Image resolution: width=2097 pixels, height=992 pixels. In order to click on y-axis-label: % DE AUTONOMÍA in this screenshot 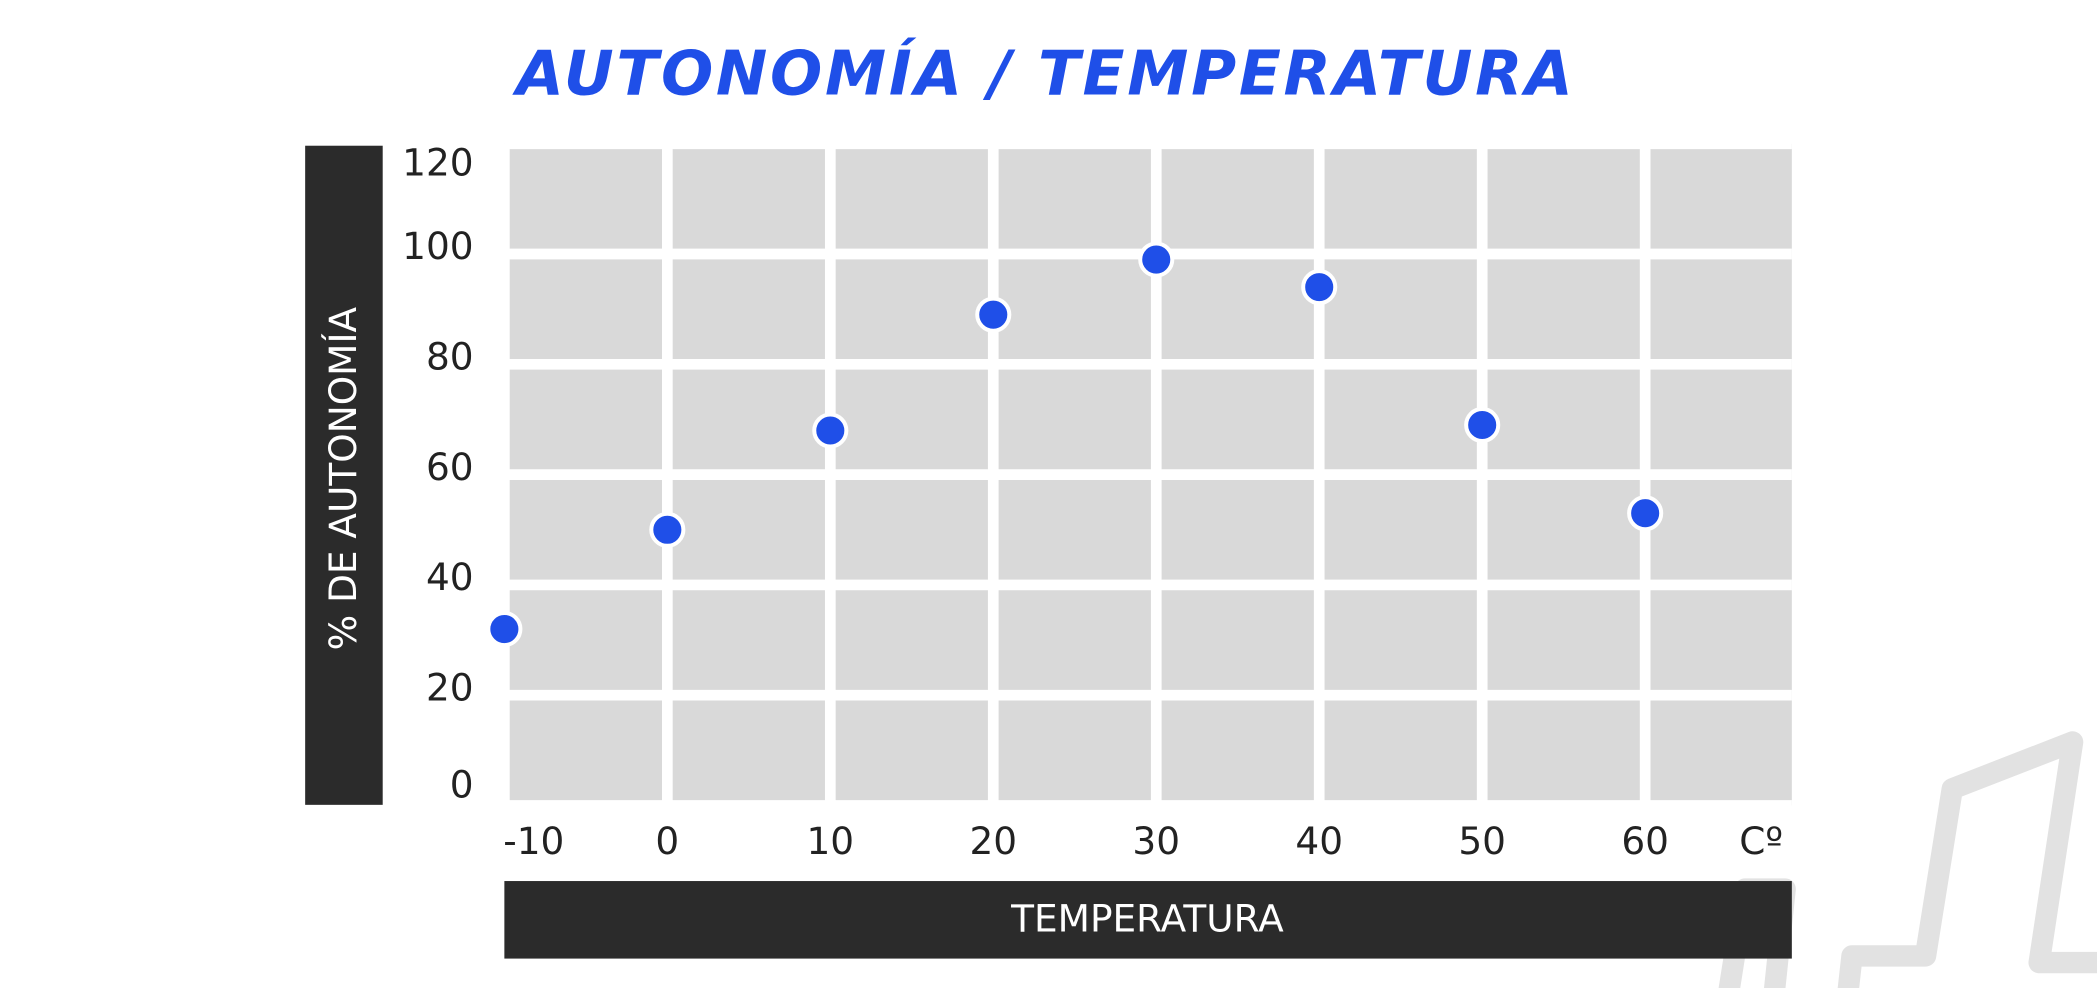, I will do `click(343, 478)`.